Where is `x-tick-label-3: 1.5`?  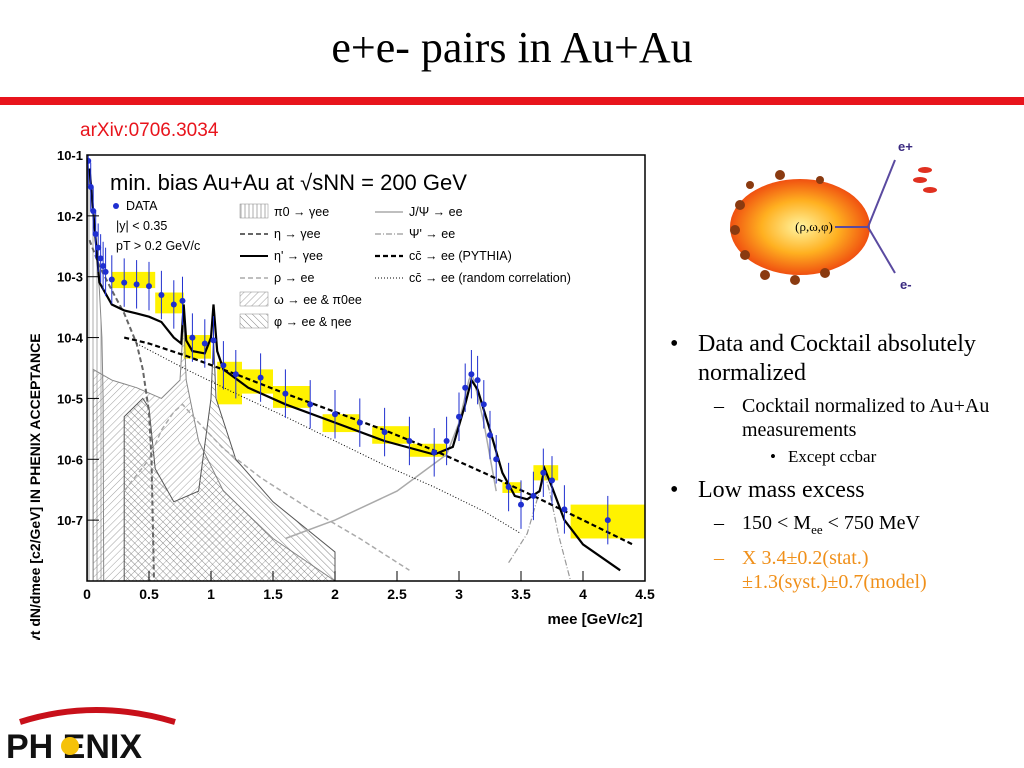
x-tick-label-3: 1.5 is located at coordinates (273, 594).